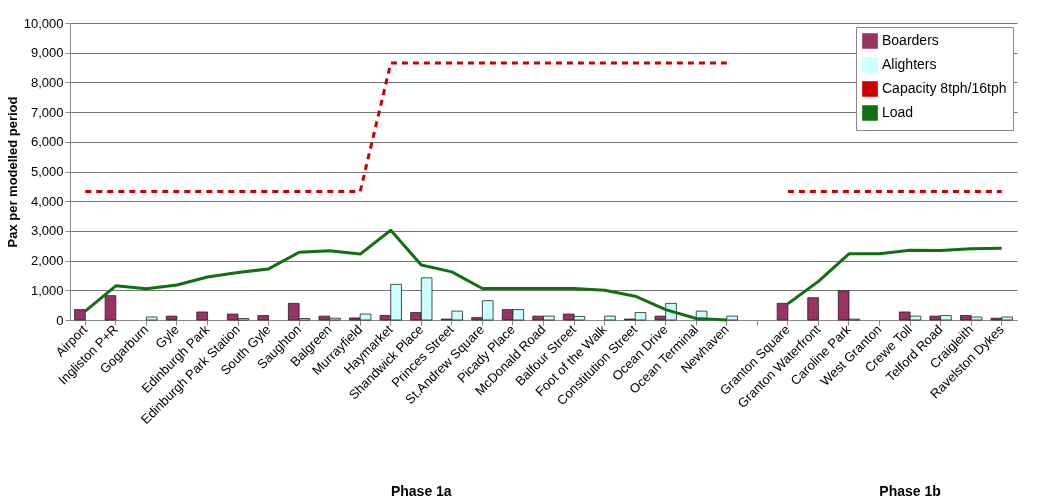 Image resolution: width=1050 pixels, height=501 pixels. I want to click on y-tick-label: 3,000, so click(47, 231).